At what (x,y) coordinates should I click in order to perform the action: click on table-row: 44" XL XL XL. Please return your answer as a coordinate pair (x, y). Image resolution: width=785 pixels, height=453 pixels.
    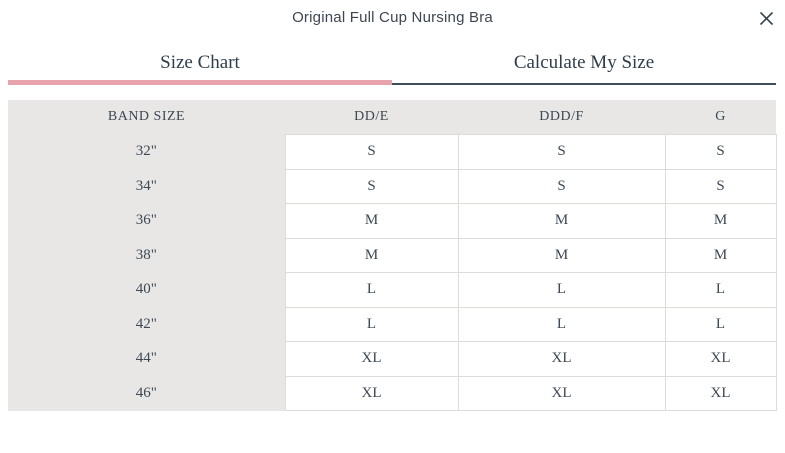
    Looking at the image, I should click on (392, 359).